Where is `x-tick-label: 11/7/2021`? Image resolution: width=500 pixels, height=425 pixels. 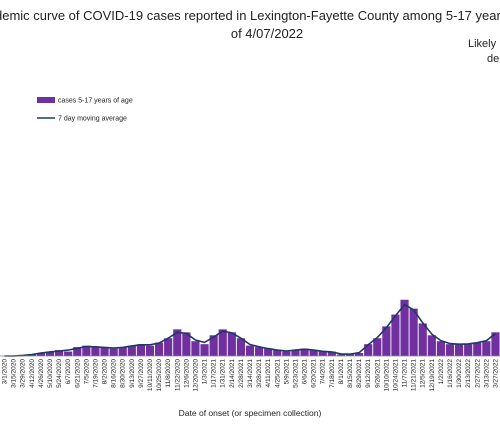
x-tick-label: 11/7/2021 is located at coordinates (405, 373).